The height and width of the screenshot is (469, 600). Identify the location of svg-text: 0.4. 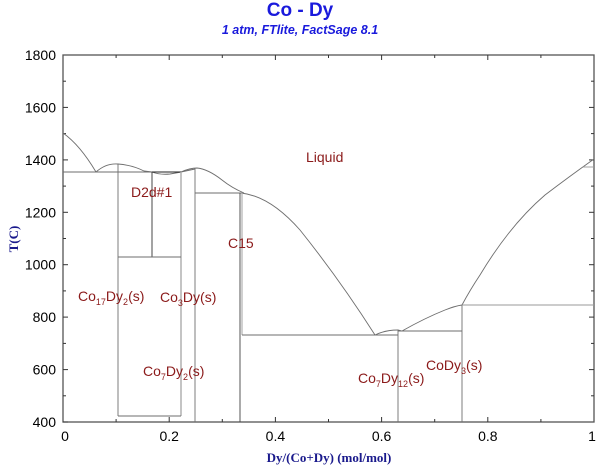
(276, 436).